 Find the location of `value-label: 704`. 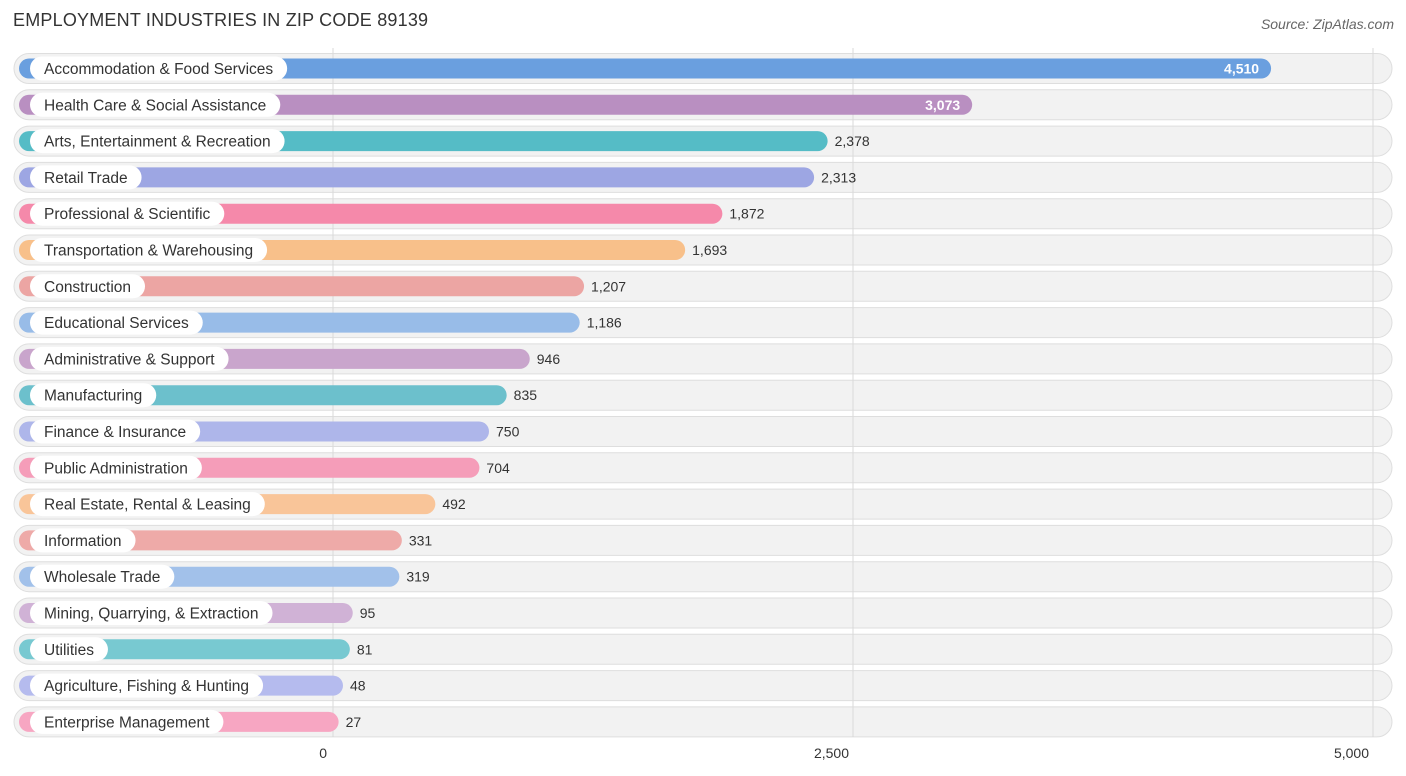

value-label: 704 is located at coordinates (498, 468).